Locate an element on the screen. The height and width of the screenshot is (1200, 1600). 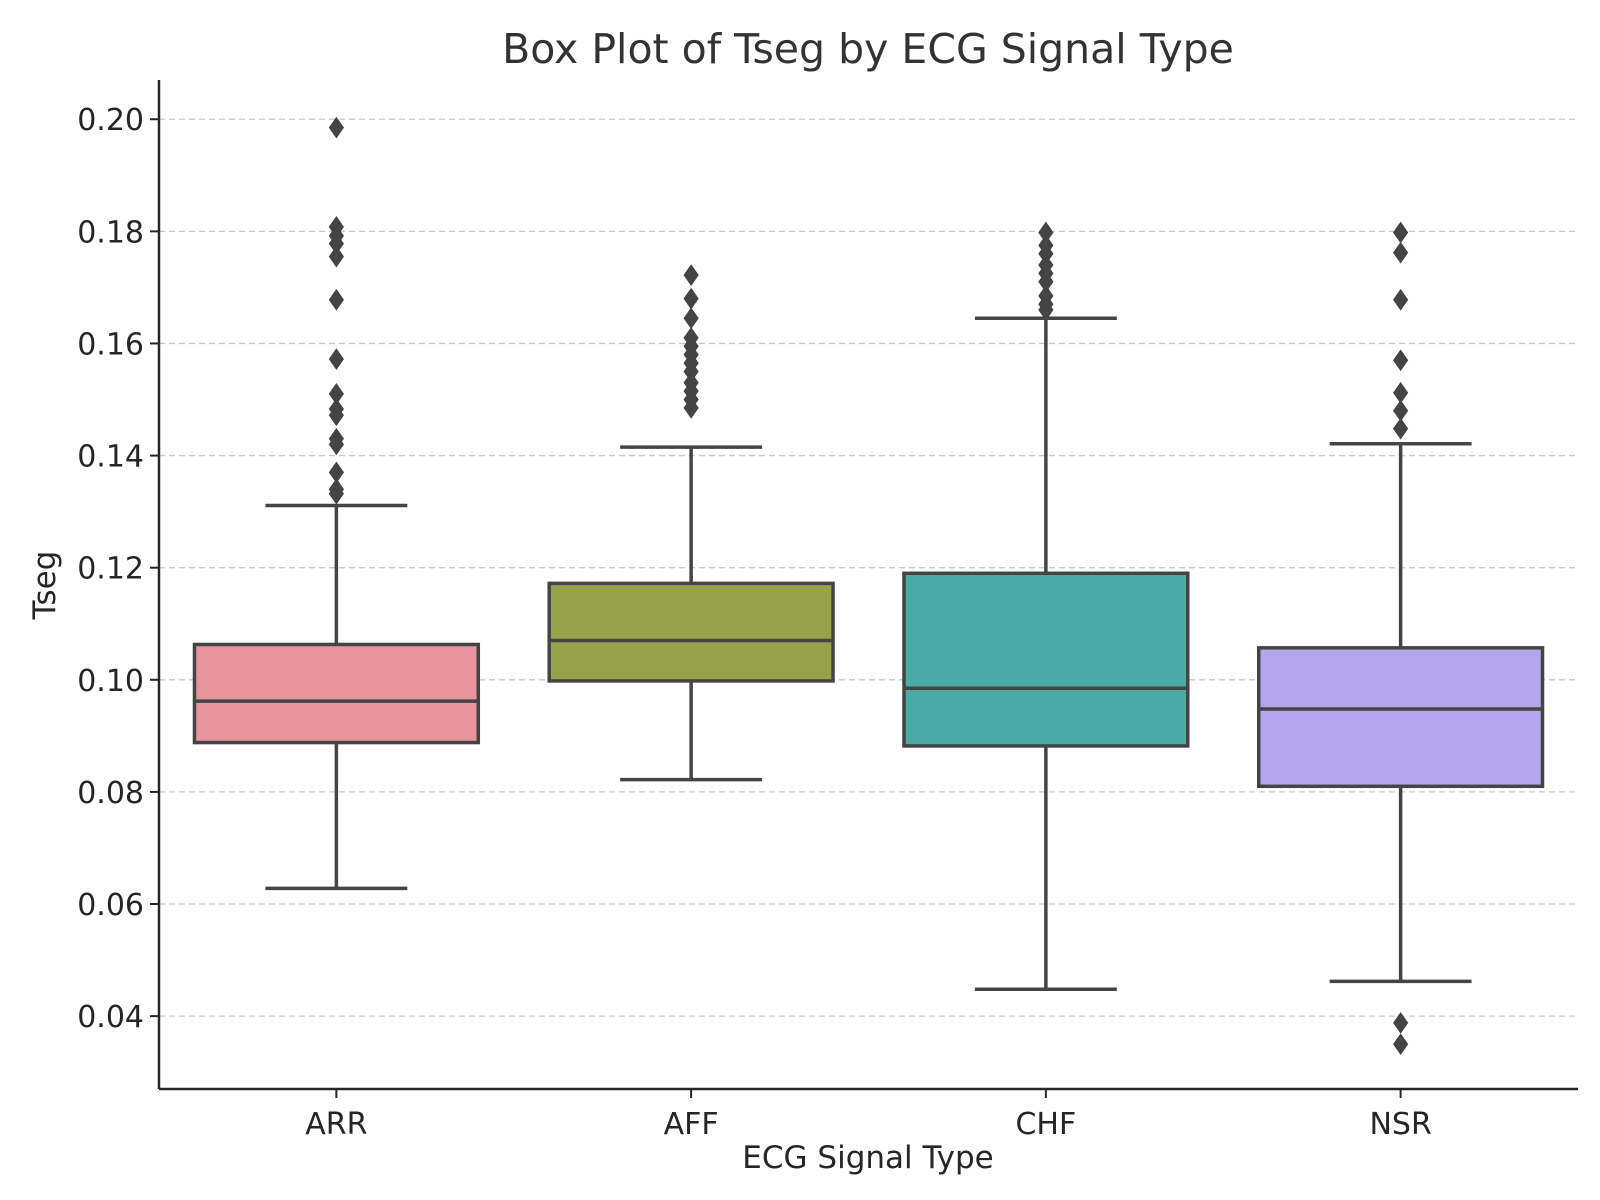
chart-title: Box Plot of Tseg by ECG Signal Type is located at coordinates (868, 49).